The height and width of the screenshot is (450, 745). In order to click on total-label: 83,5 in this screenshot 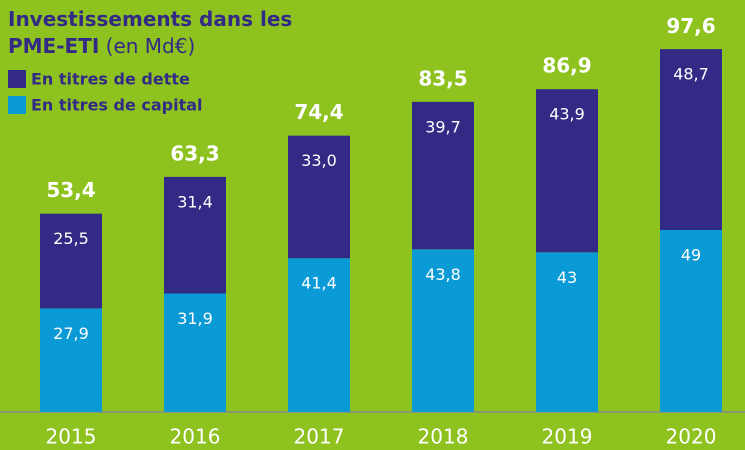, I will do `click(442, 78)`.